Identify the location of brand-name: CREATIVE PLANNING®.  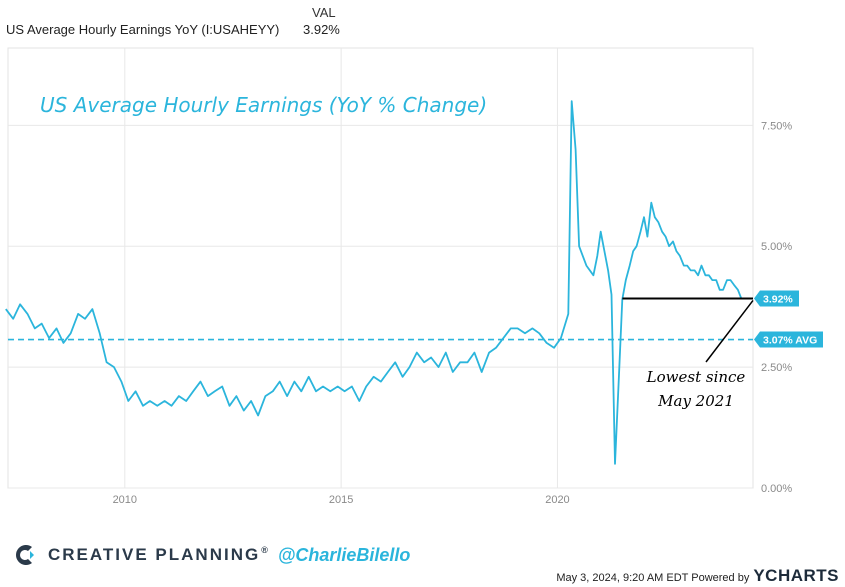
(159, 555).